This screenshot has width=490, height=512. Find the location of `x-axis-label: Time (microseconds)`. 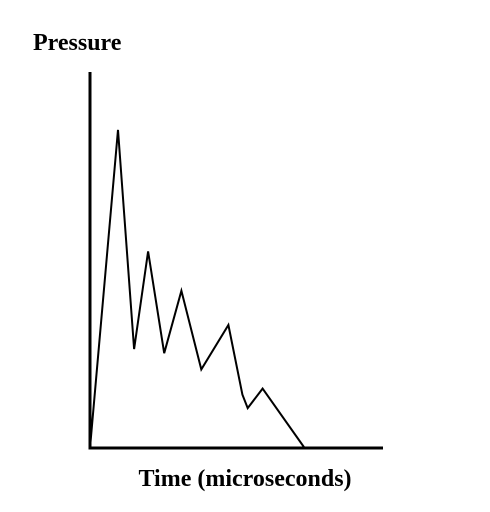

x-axis-label: Time (microseconds) is located at coordinates (244, 479).